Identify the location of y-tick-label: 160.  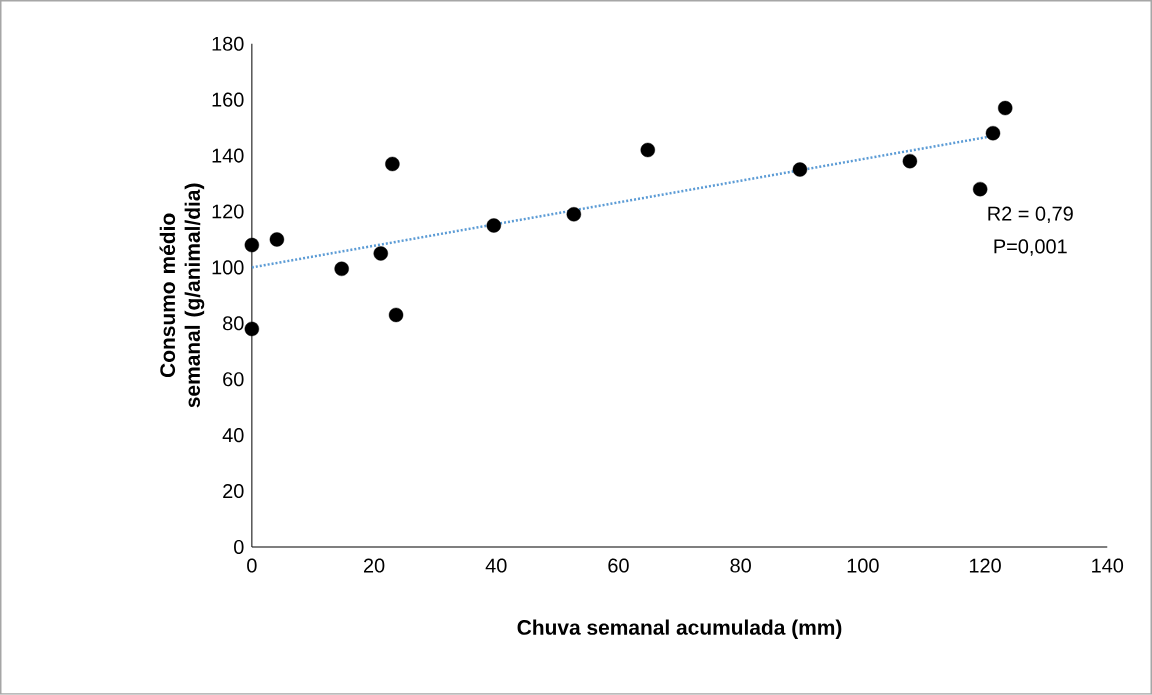
(228, 99).